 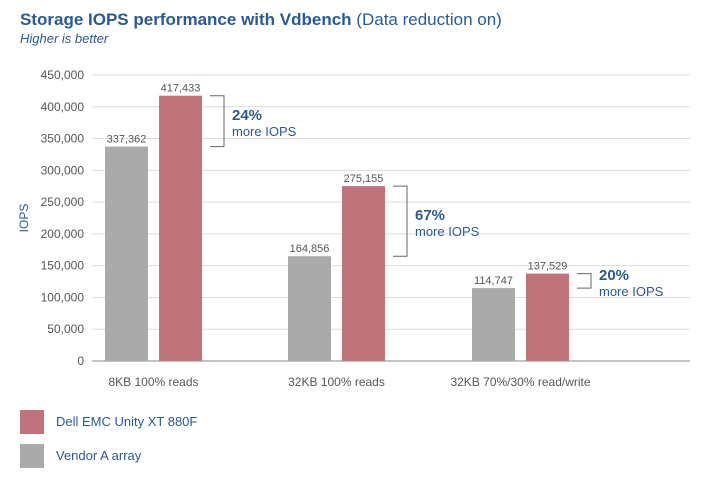 What do you see at coordinates (493, 281) in the screenshot?
I see `data-label: 114,747` at bounding box center [493, 281].